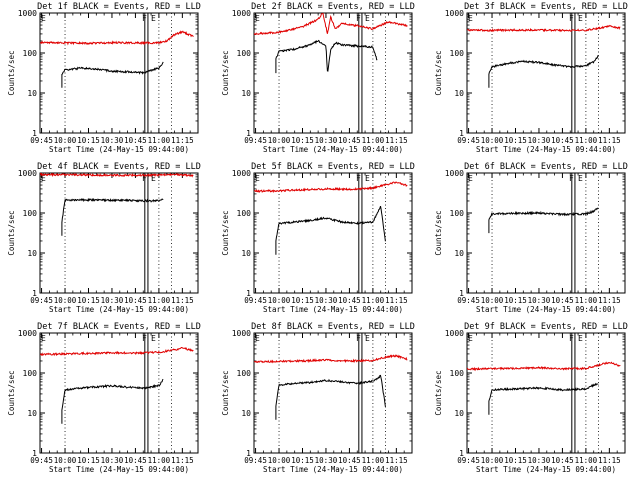 The width and height of the screenshot is (640, 480). I want to click on panel-title: Det 3f BLACK = Events, RED = LLD, so click(546, 7).